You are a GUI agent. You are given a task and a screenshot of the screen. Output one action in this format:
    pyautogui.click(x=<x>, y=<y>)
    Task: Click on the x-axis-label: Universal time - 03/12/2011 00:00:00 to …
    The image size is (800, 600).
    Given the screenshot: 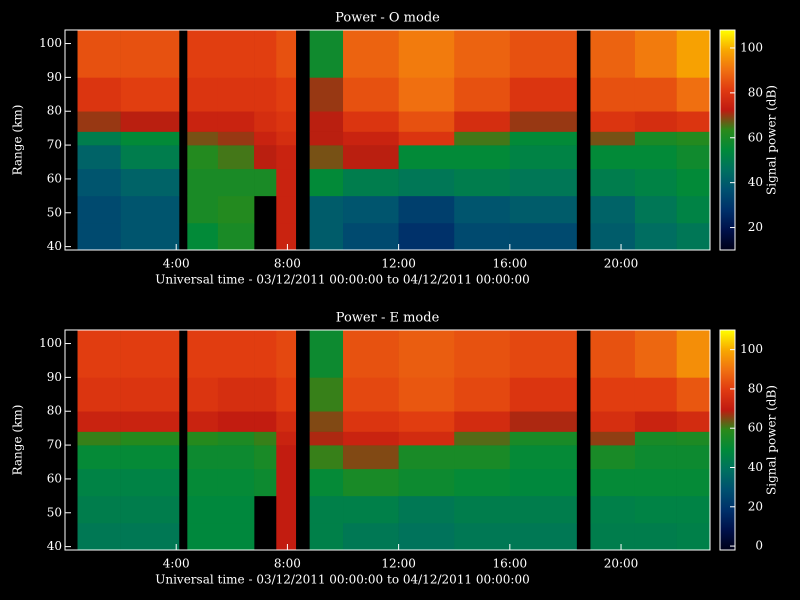 What is the action you would take?
    pyautogui.click(x=342, y=280)
    